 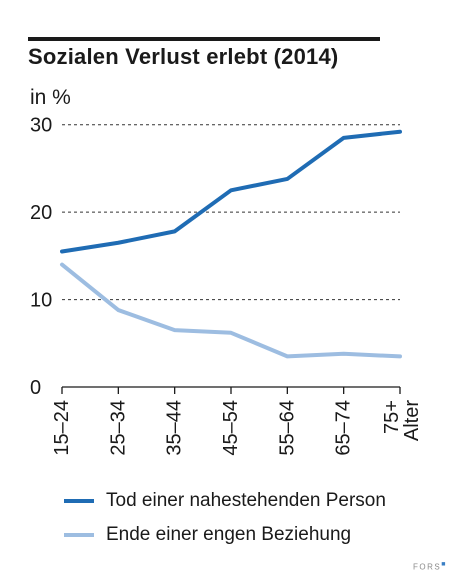 I want to click on y-tick-label-20: 20, so click(x=41, y=213).